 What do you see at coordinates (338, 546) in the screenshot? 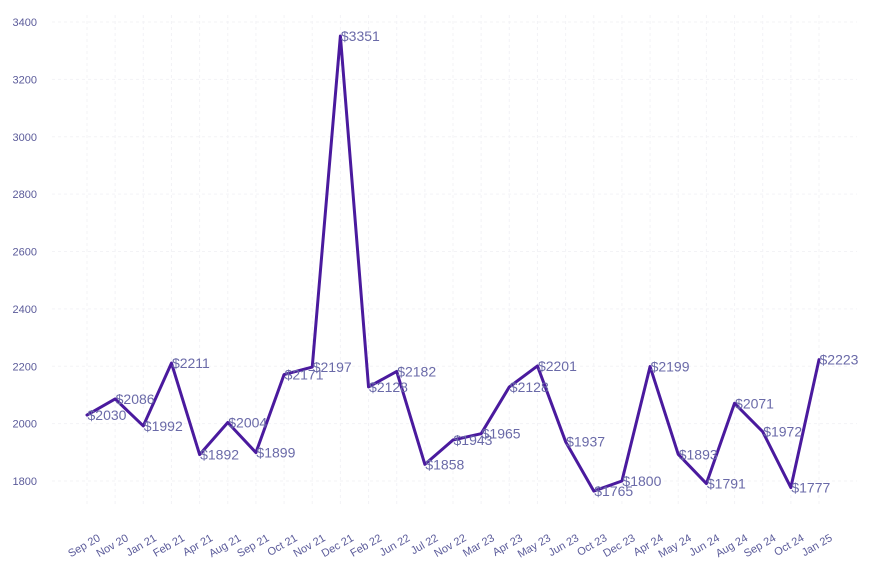
I see `x-tick-label: Dec 21` at bounding box center [338, 546].